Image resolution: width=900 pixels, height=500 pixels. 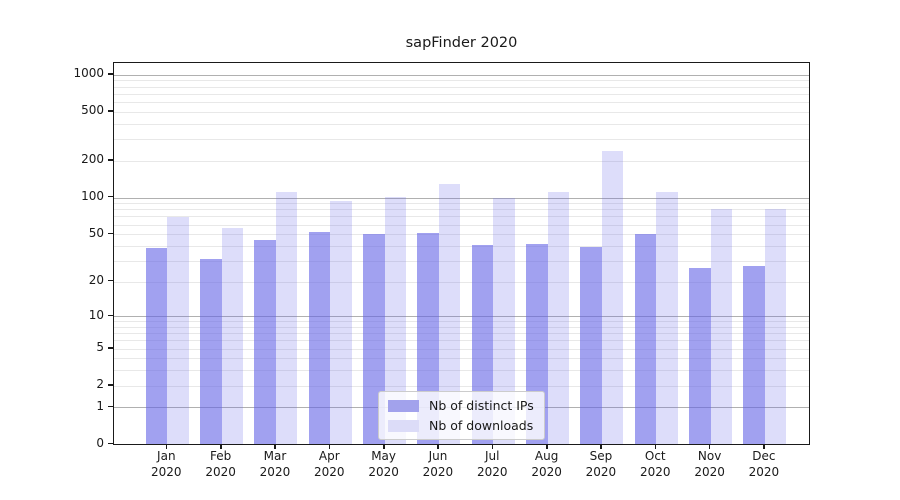 What do you see at coordinates (438, 464) in the screenshot?
I see `x-axis-tick-label: Jun 2020` at bounding box center [438, 464].